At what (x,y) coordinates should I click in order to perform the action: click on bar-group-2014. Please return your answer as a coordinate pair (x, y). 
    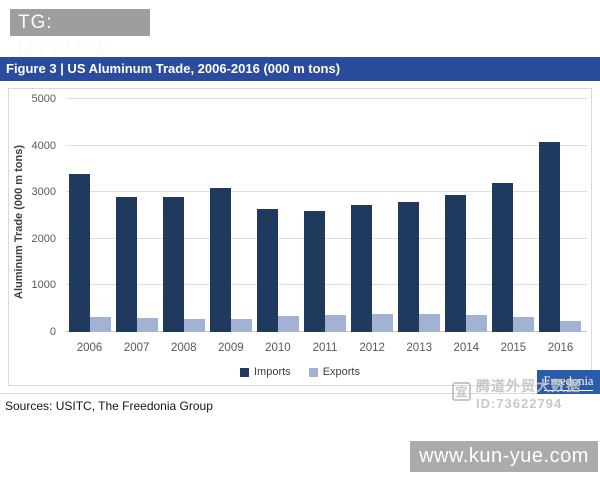
    Looking at the image, I should click on (466, 215).